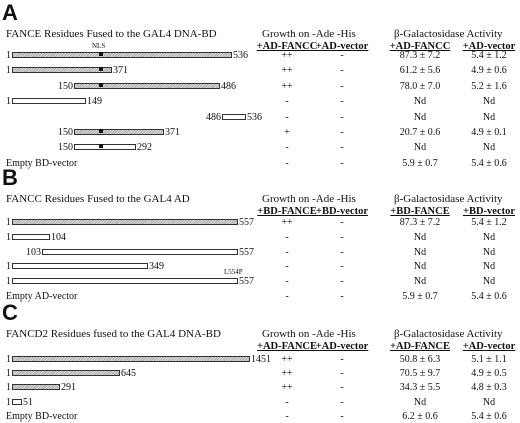  I want to click on construct-row: 103 557 - - Nd Nd, so click(260, 253).